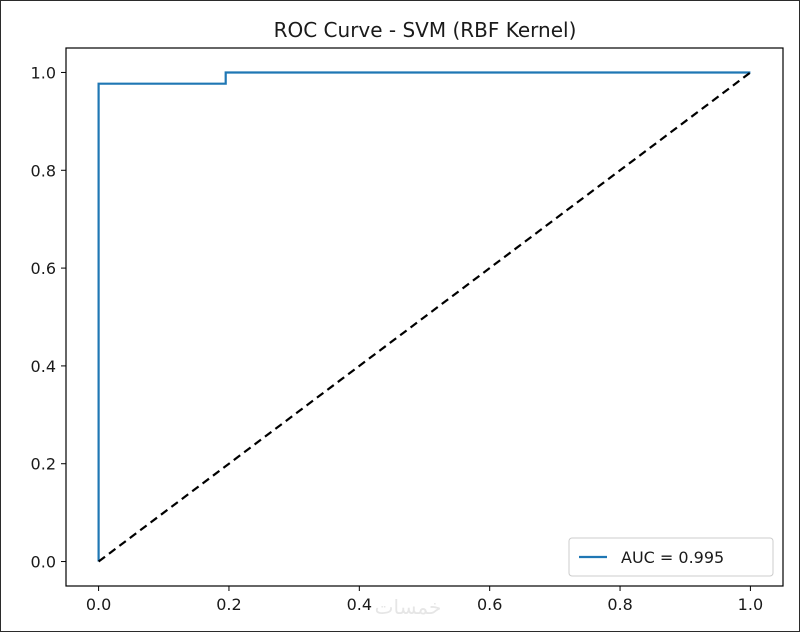 The height and width of the screenshot is (632, 800). I want to click on chart-title: ROC Curve - SVM (RBF Kernel), so click(425, 30).